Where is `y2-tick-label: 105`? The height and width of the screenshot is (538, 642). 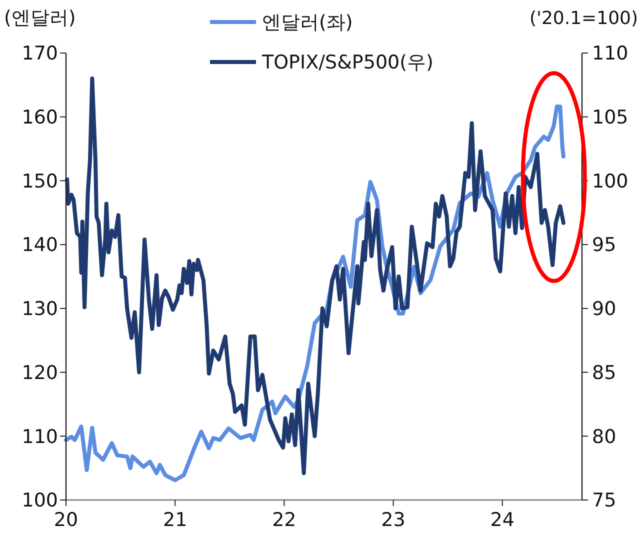
y2-tick-label: 105 is located at coordinates (610, 117).